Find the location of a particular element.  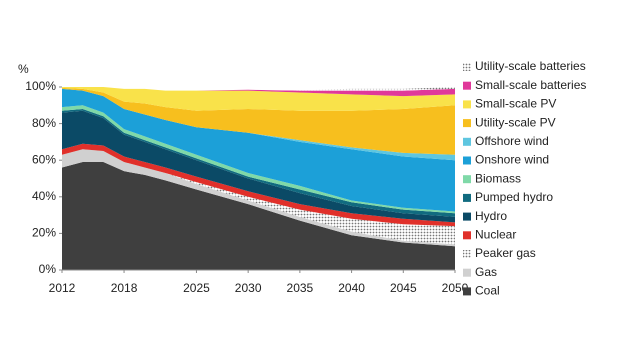

x-tick-label: 2045 is located at coordinates (403, 288).